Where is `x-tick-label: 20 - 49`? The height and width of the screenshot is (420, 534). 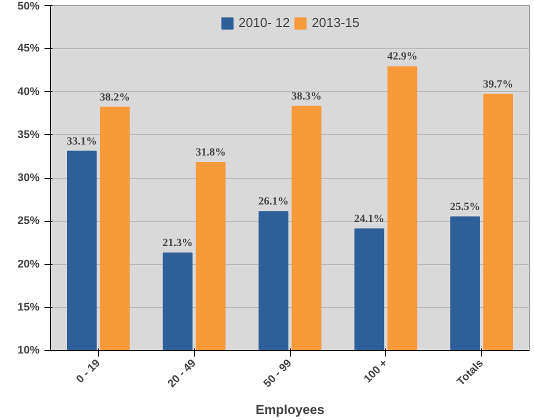 x-tick-label: 20 - 49 is located at coordinates (182, 373).